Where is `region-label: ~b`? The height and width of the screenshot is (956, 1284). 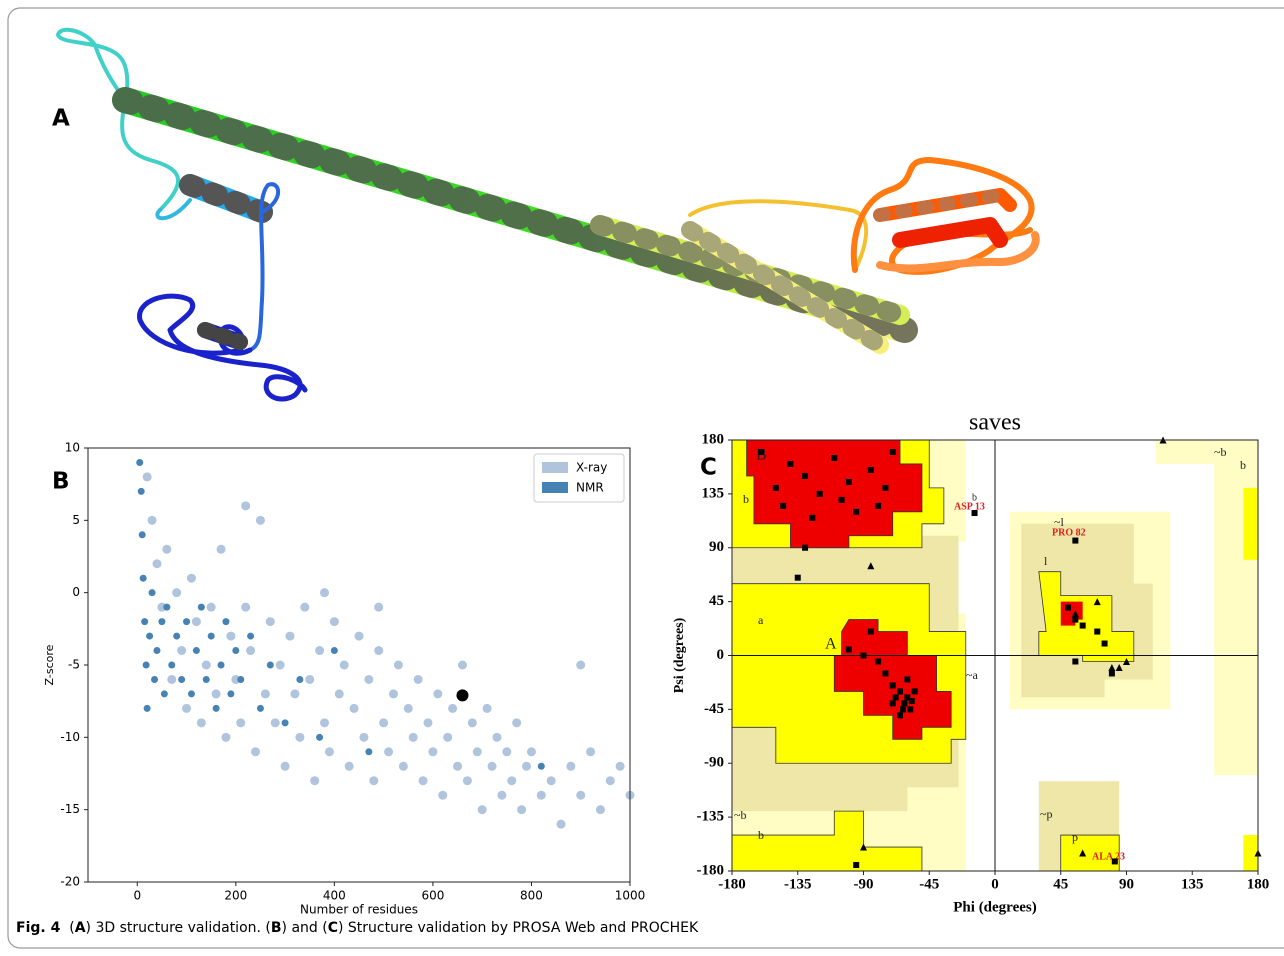 region-label: ~b is located at coordinates (740, 815).